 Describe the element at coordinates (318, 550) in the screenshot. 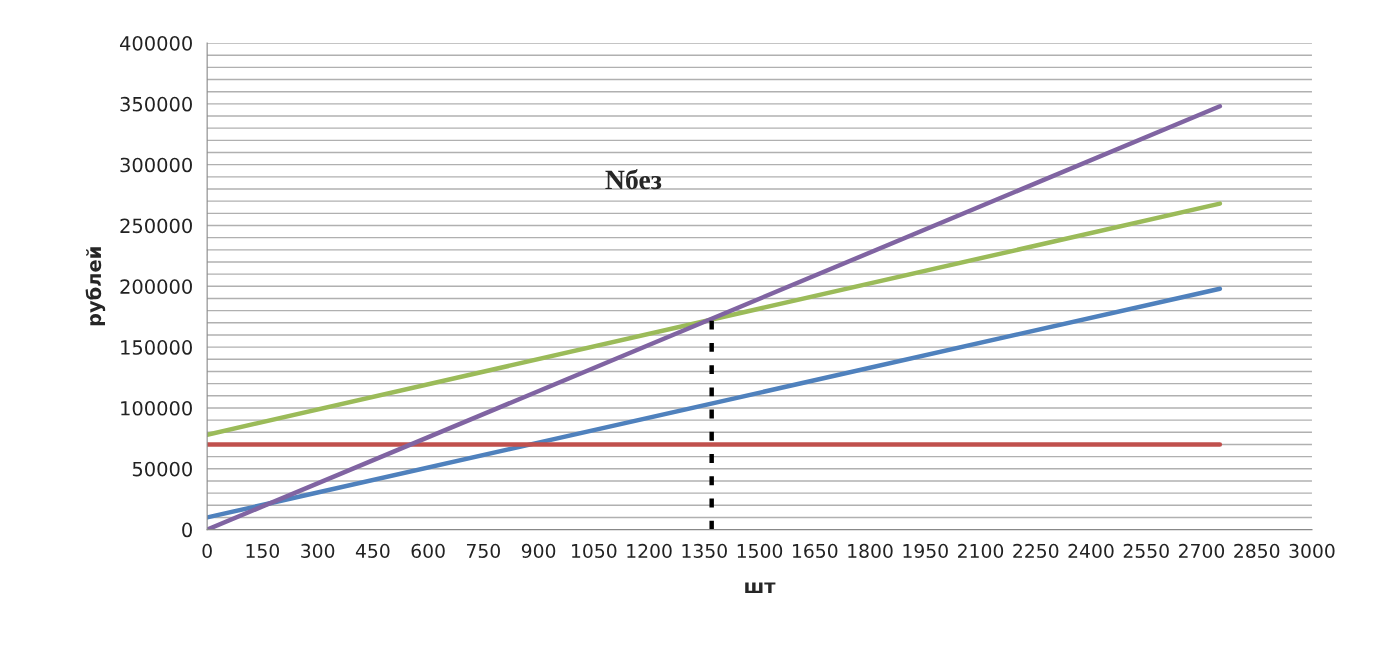

I see `x-tick-label: 300` at that location.